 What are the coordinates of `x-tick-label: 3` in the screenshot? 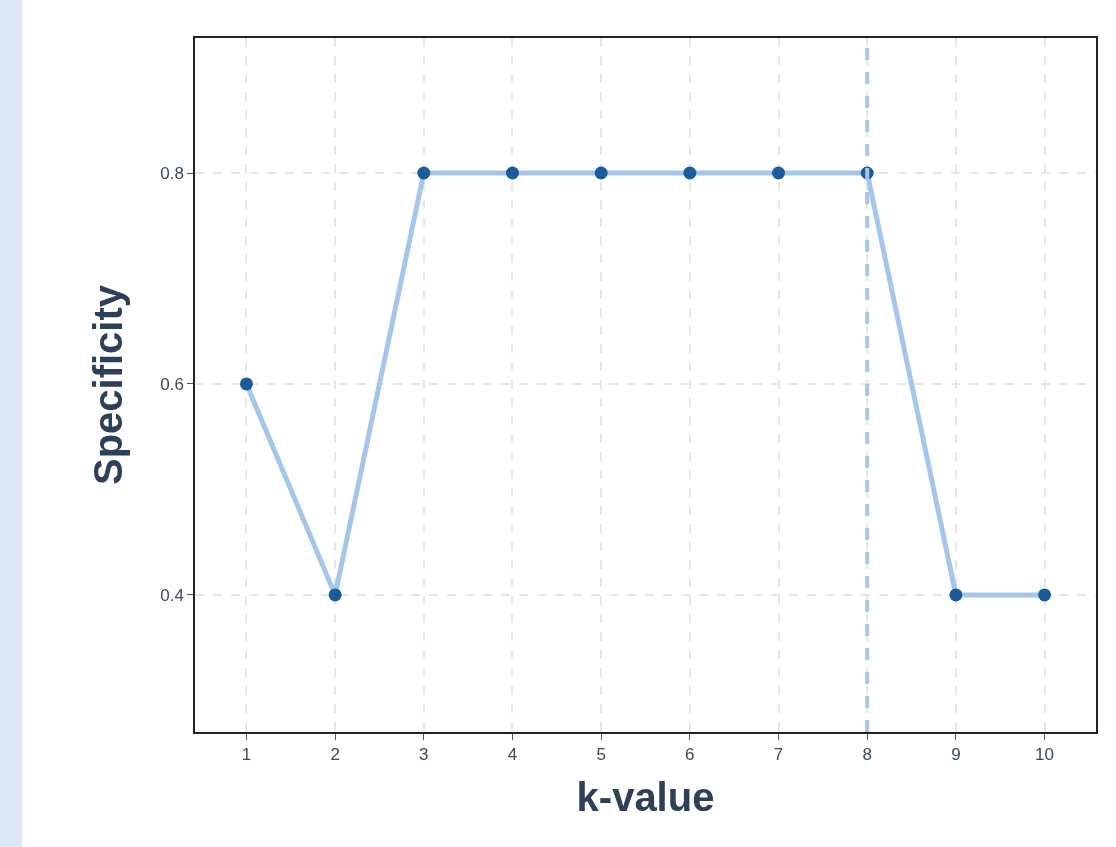 It's located at (424, 755).